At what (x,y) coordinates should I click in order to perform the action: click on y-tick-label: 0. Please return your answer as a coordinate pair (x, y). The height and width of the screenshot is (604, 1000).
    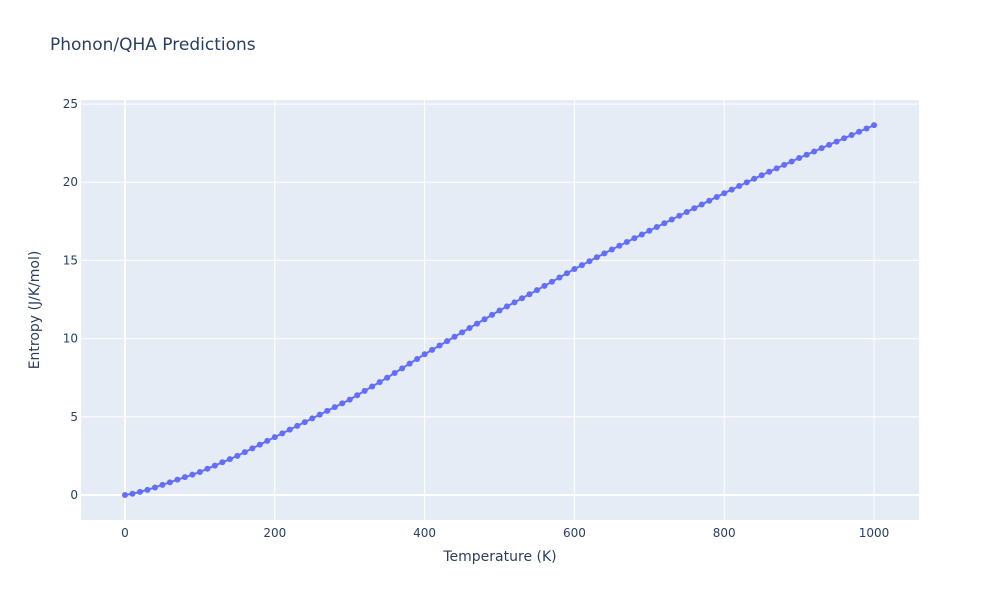
    Looking at the image, I should click on (74, 495).